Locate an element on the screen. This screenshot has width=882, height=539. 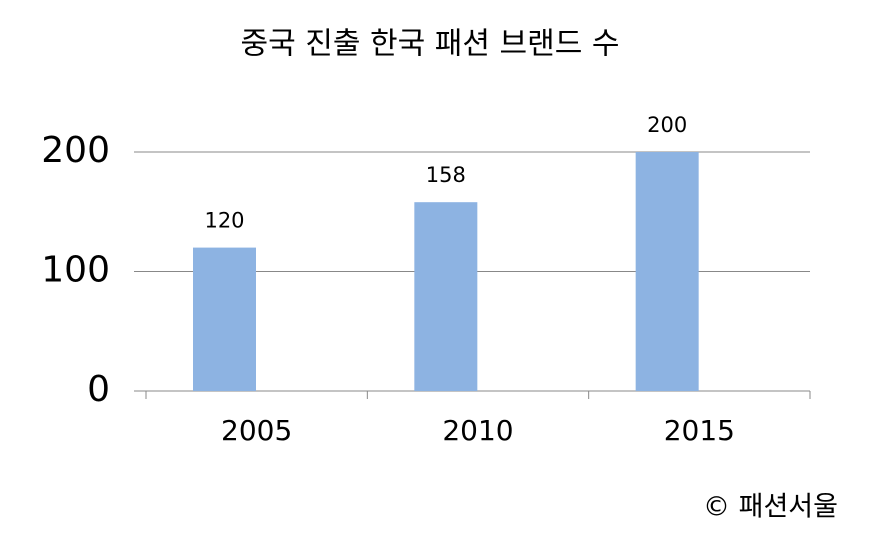
x-tick-label: 2005 is located at coordinates (256, 430).